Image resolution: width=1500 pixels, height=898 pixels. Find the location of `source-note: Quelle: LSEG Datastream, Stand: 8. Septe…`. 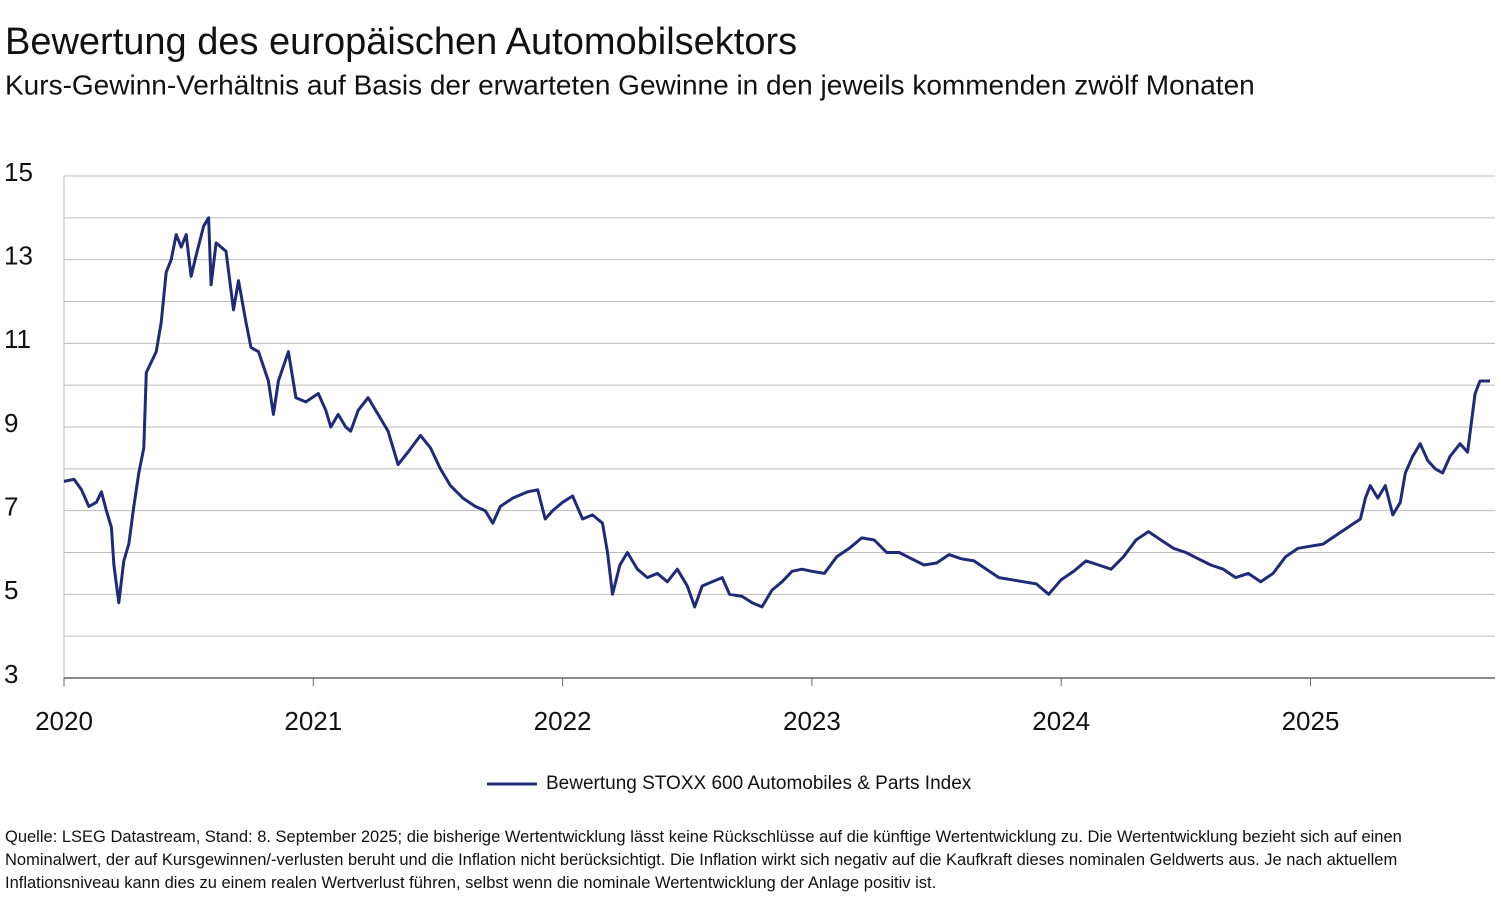

source-note: Quelle: LSEG Datastream, Stand: 8. Septe… is located at coordinates (703, 860).